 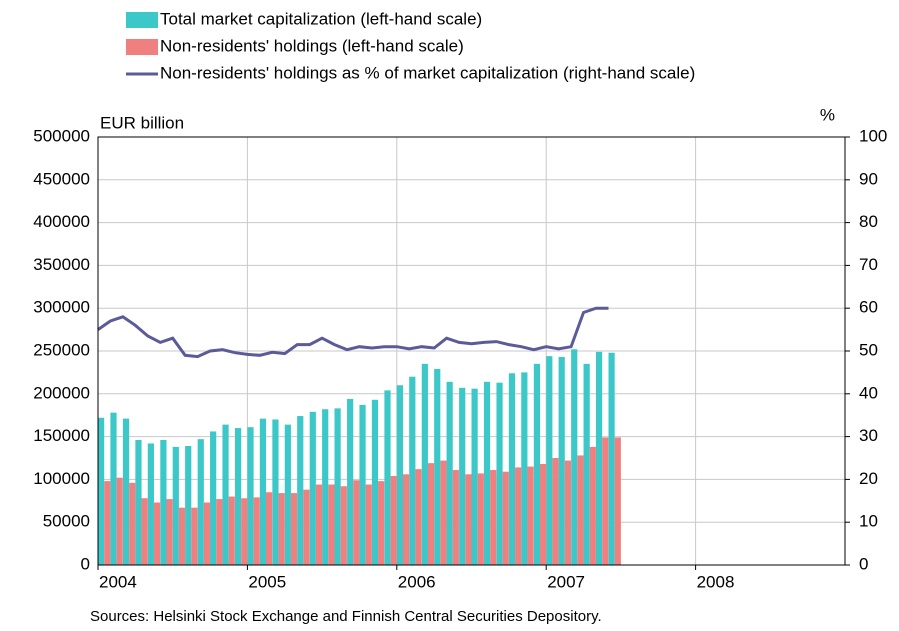 I want to click on x-tick-label: 2006, so click(x=417, y=581).